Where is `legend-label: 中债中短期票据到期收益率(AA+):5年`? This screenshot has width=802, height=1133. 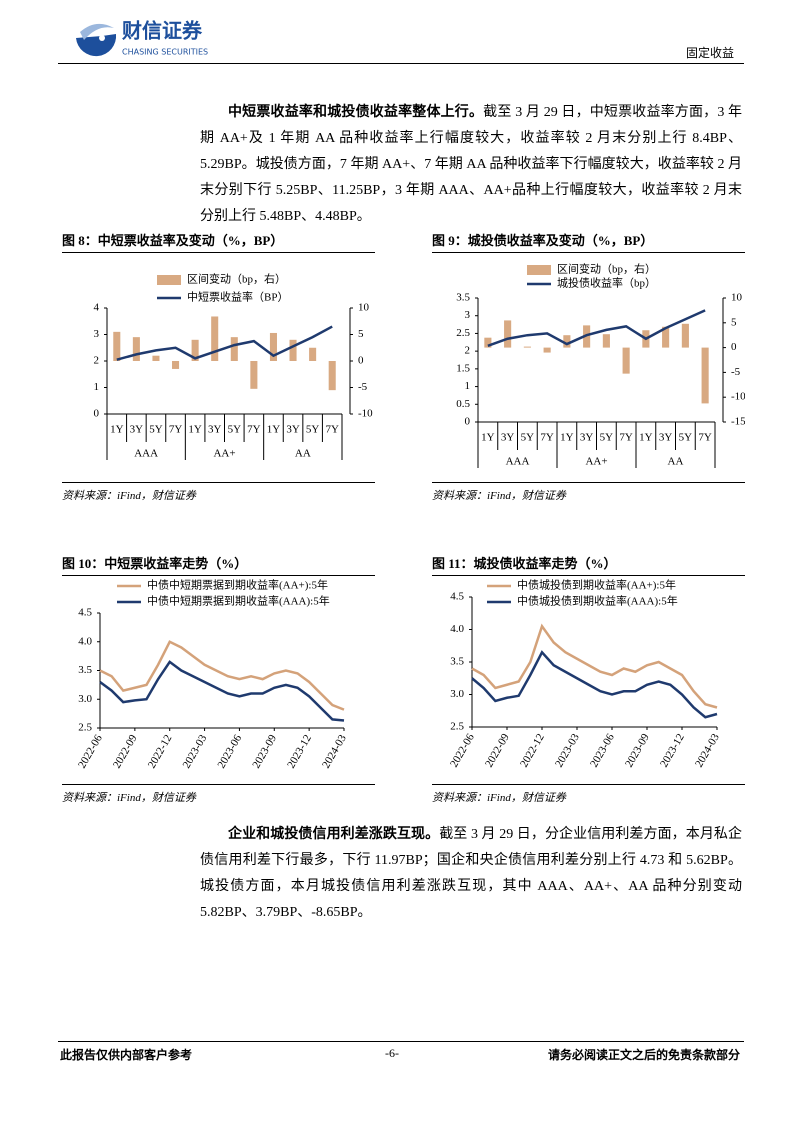 legend-label: 中债中短期票据到期收益率(AA+):5年 is located at coordinates (237, 585).